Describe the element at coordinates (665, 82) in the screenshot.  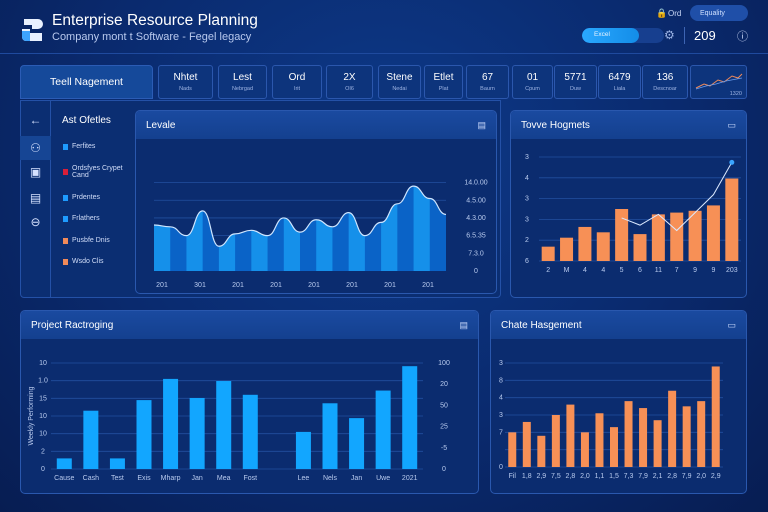
I see `kpi-card: 136 Descnoar` at that location.